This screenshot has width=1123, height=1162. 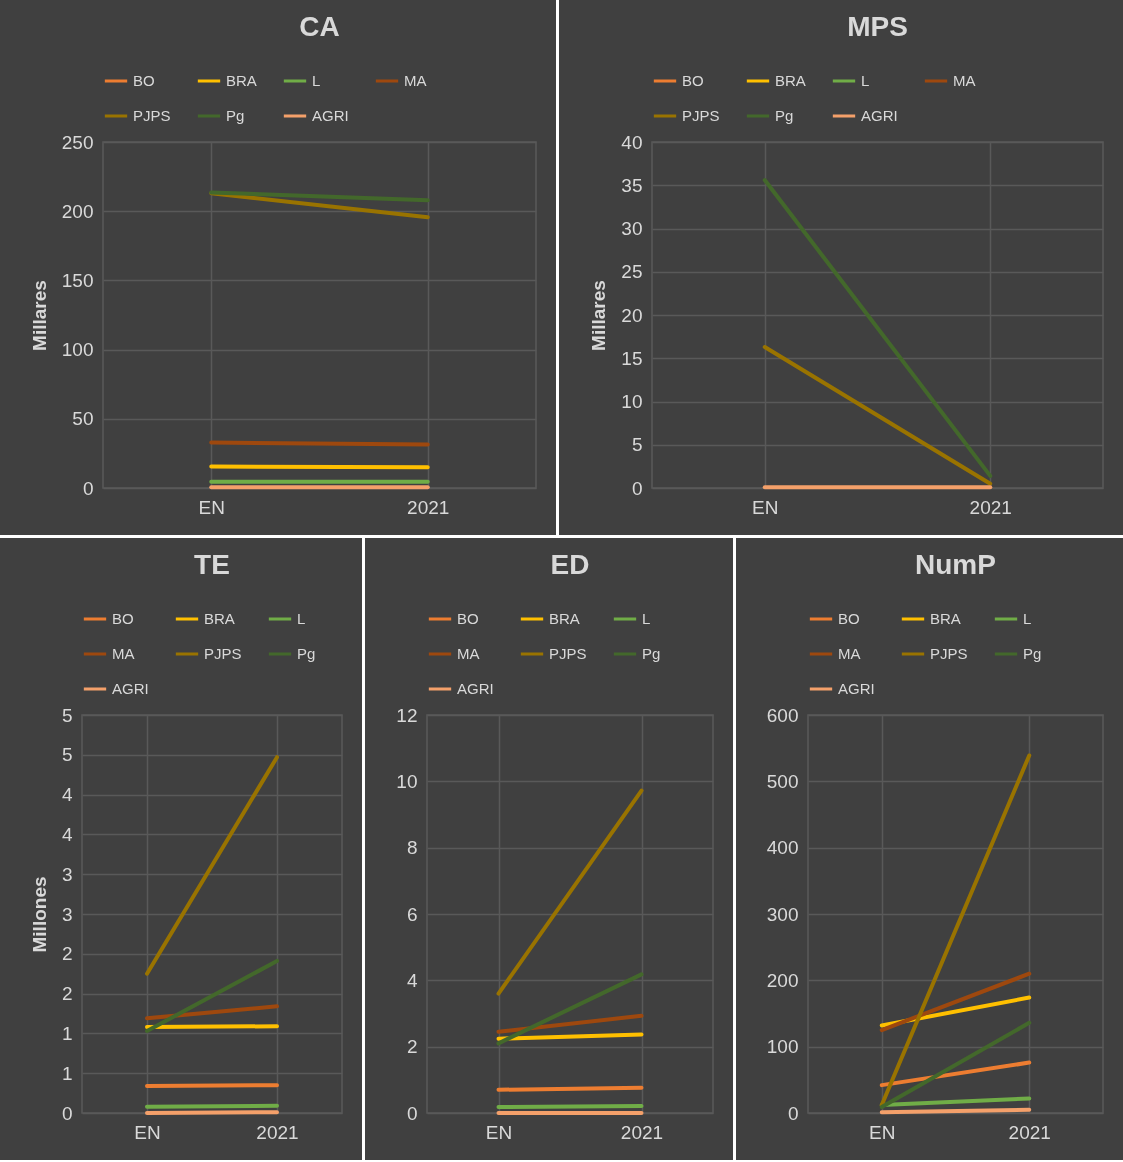 What do you see at coordinates (412, 848) in the screenshot?
I see `y-tick-label: 8` at bounding box center [412, 848].